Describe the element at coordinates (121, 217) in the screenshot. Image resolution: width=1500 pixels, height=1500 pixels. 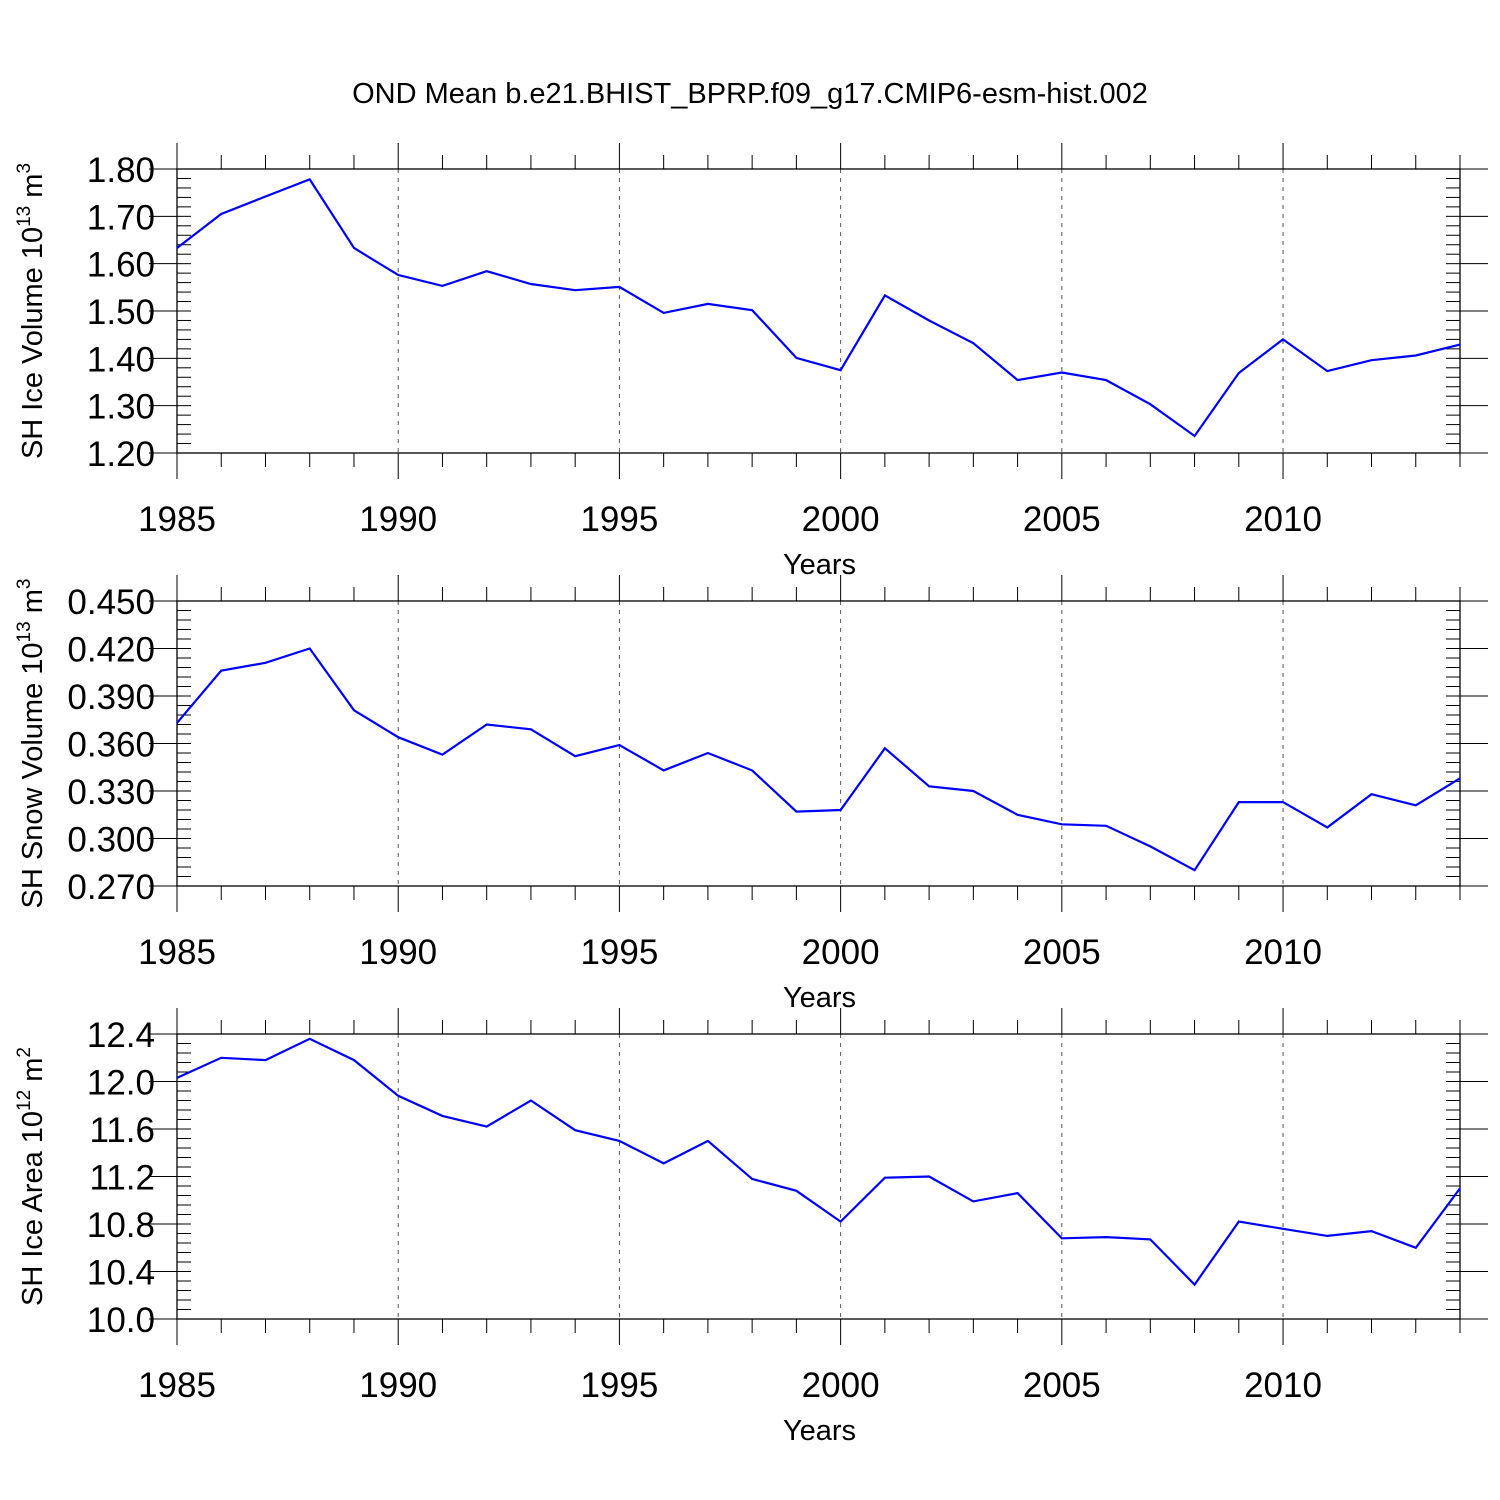
I see `y-tick-label: 1.70` at that location.